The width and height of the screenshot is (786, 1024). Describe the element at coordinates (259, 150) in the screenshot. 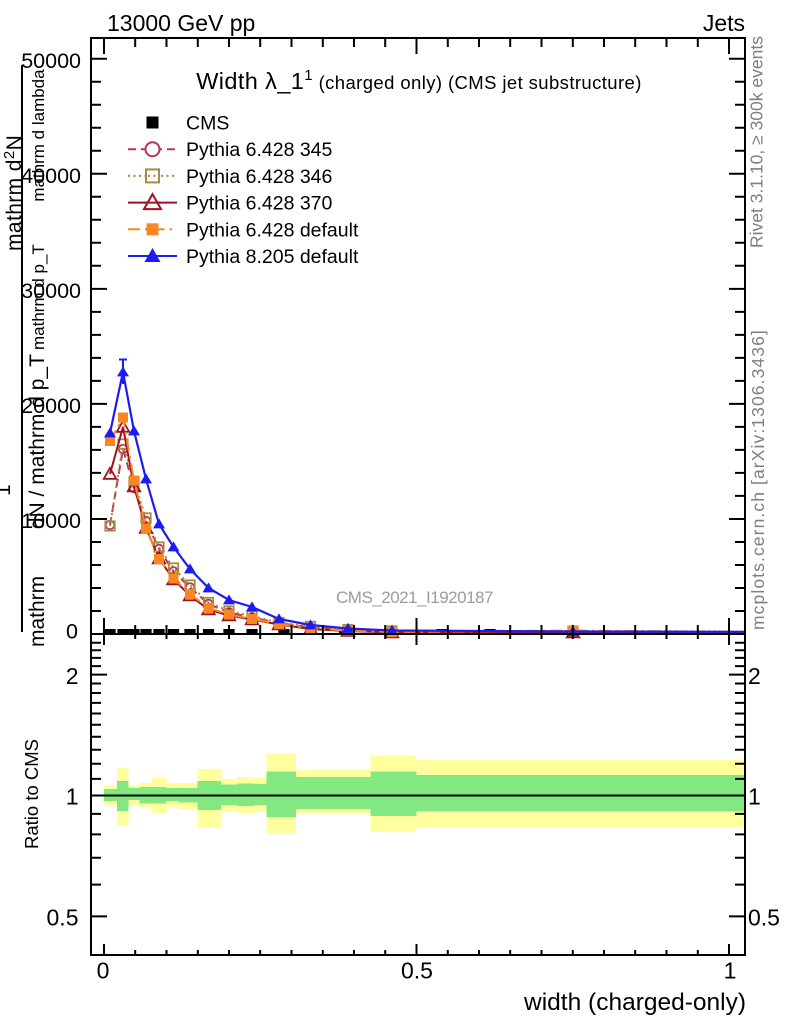

I see `svg-text: Pythia 6.428 345` at that location.